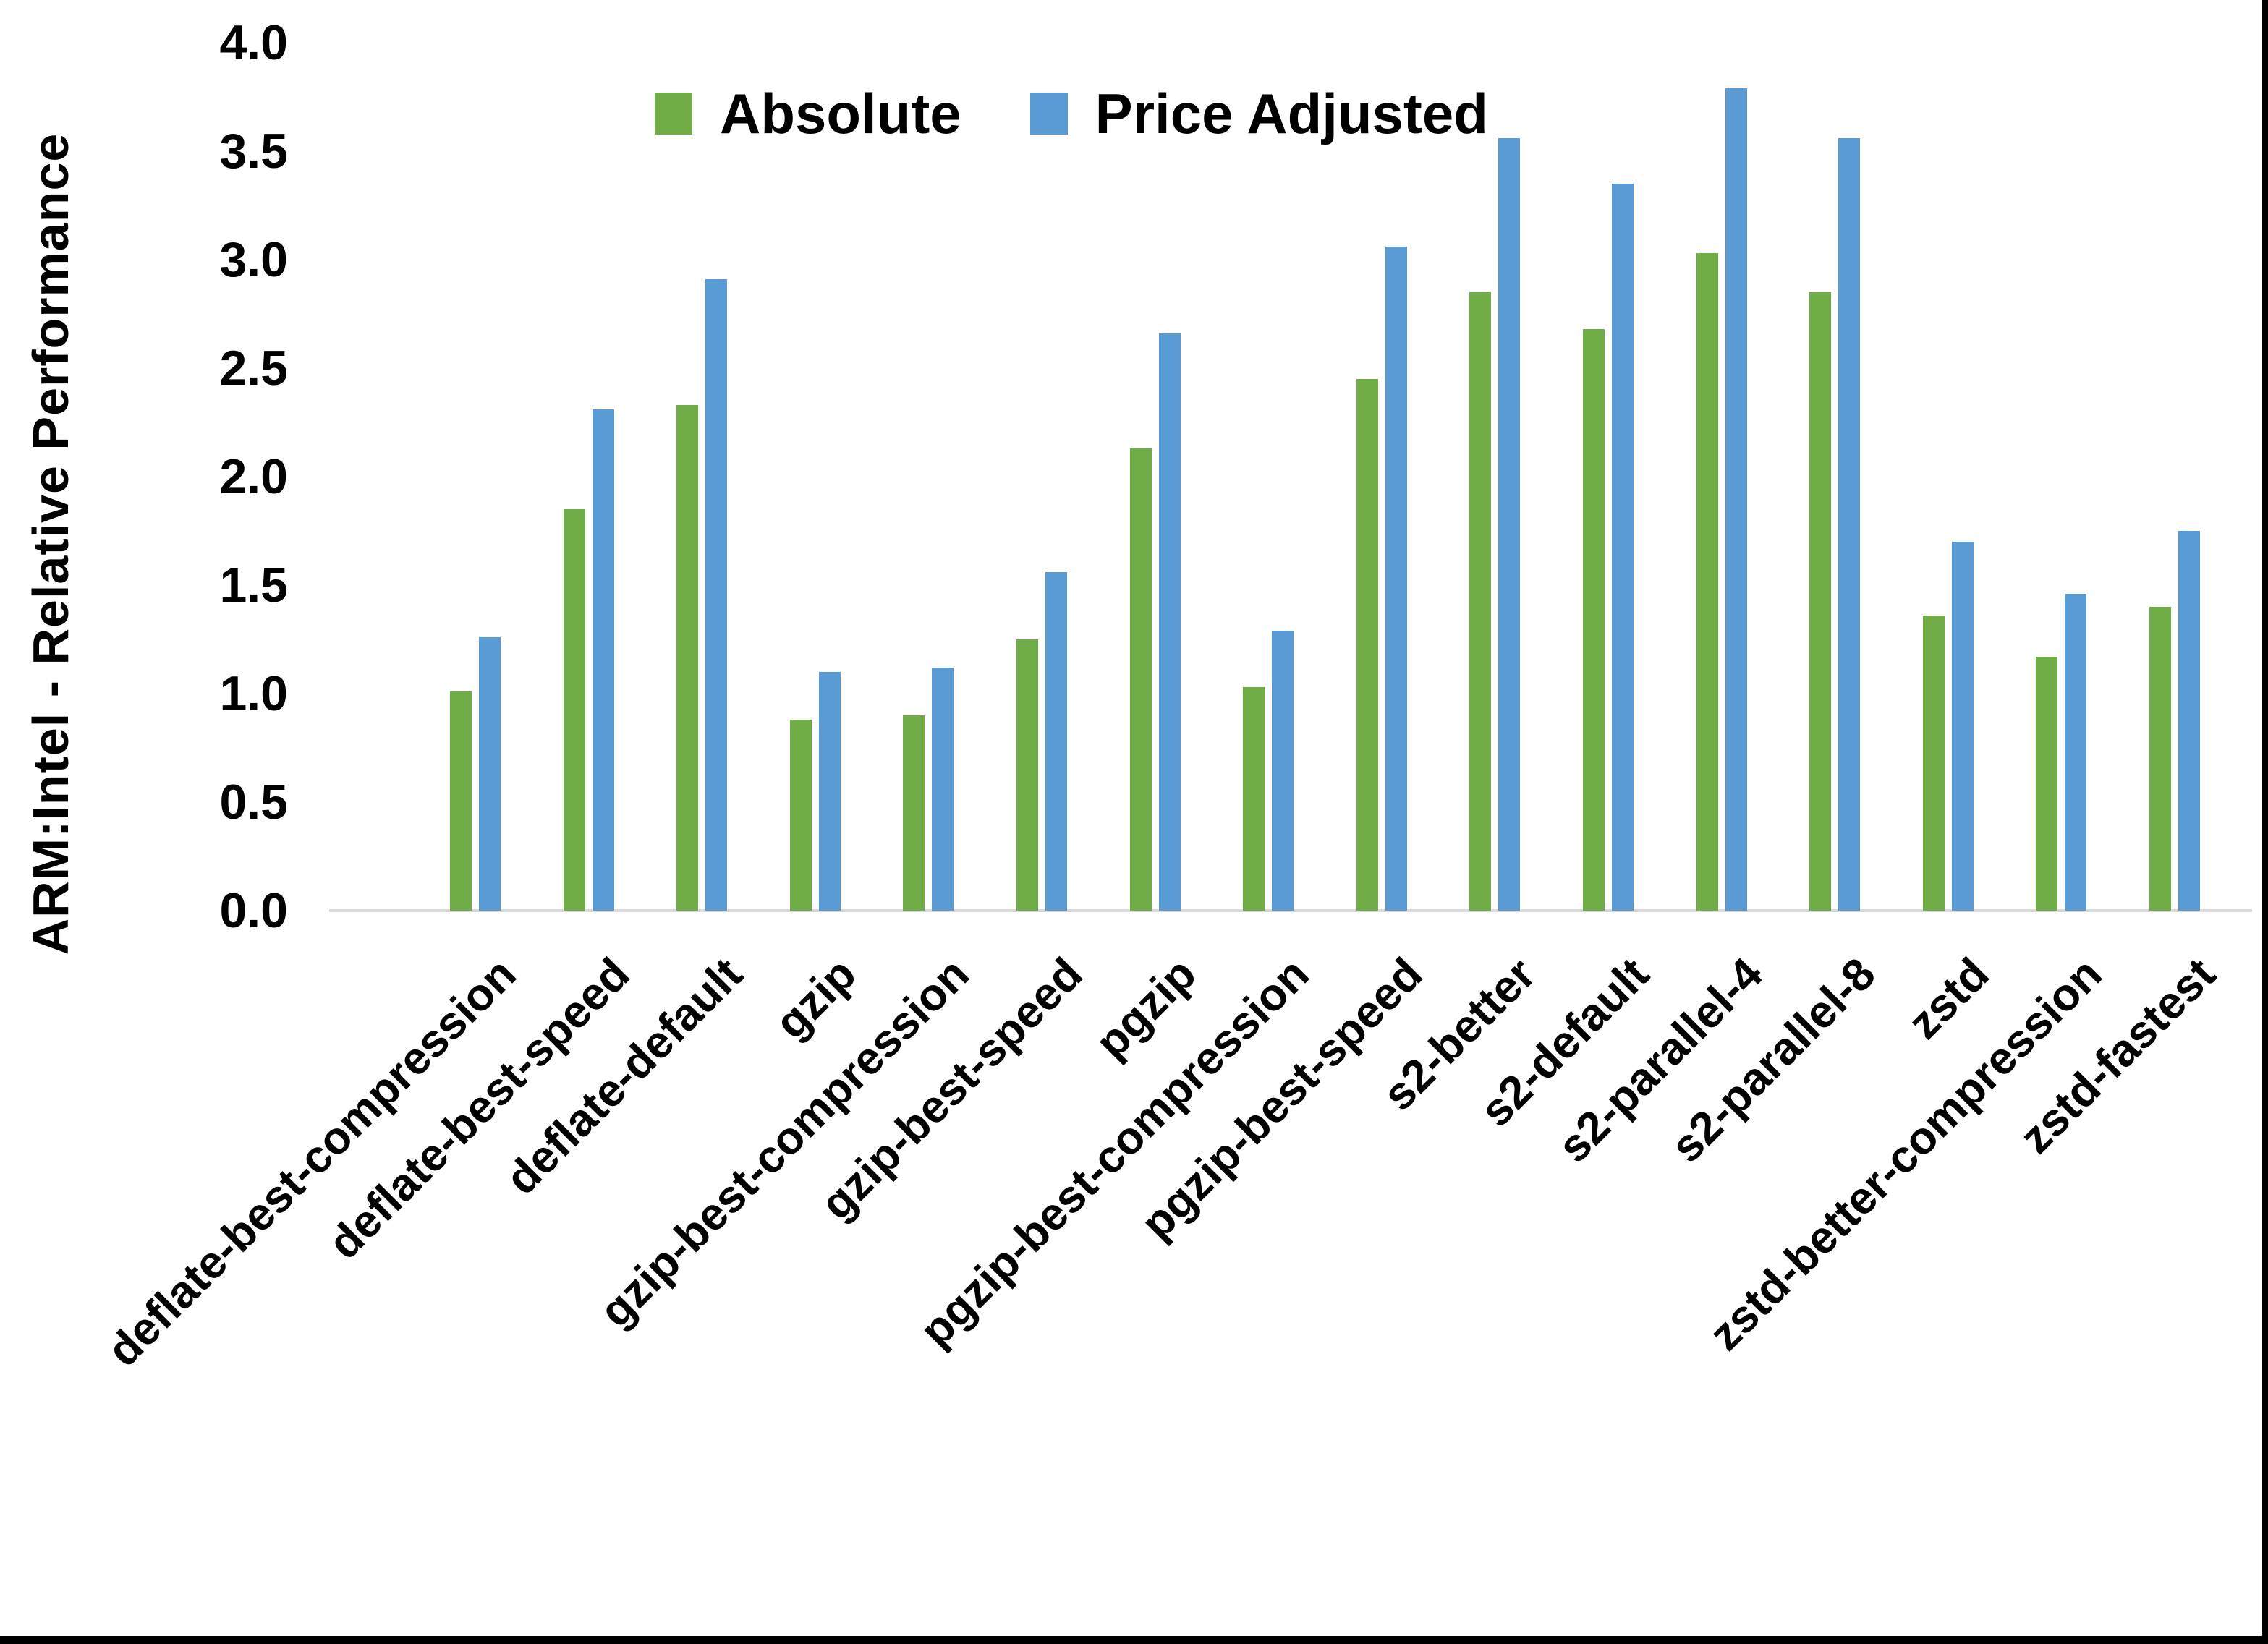 Image resolution: width=2268 pixels, height=1644 pixels. I want to click on legend-swatch-price-adjusted-icon, so click(1048, 114).